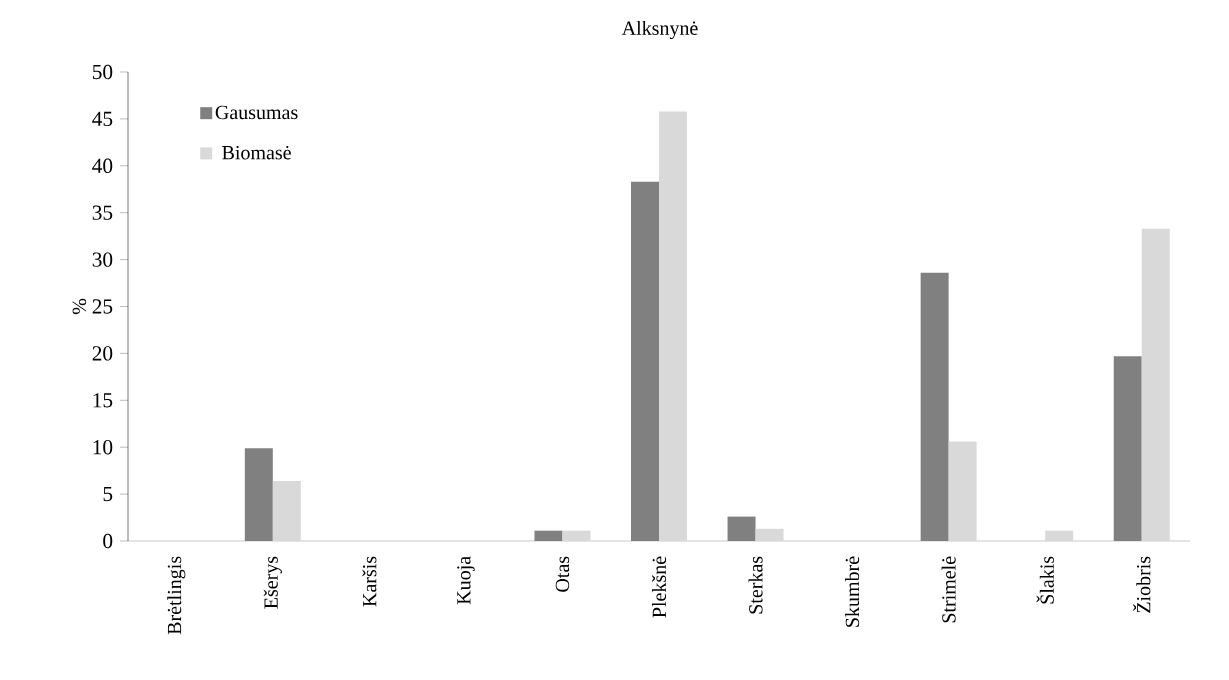 The image size is (1229, 680). What do you see at coordinates (108, 541) in the screenshot?
I see `y-tick-label: 0` at bounding box center [108, 541].